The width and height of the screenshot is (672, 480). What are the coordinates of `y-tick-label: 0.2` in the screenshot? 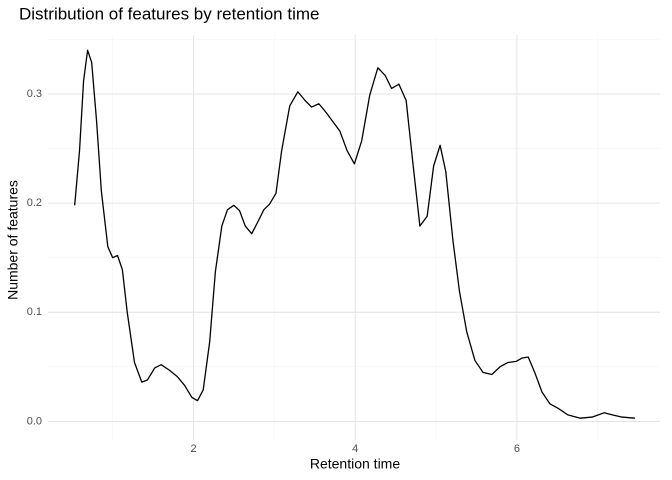 It's located at (34, 203).